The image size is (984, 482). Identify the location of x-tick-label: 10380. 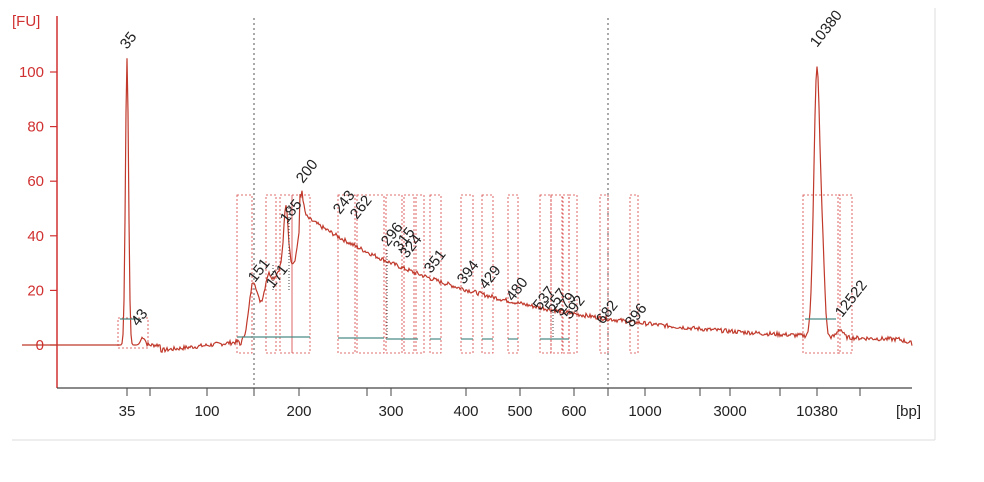
(817, 411).